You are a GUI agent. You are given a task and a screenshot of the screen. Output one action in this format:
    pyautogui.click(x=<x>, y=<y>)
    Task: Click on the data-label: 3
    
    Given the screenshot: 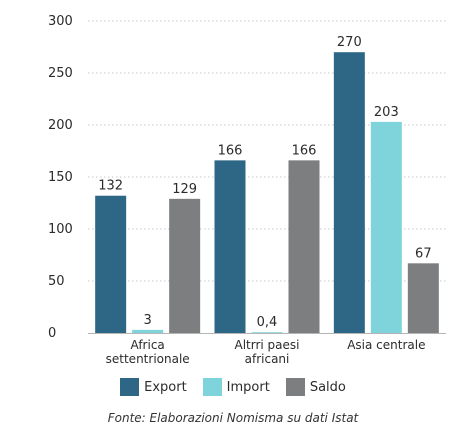 What is the action you would take?
    pyautogui.click(x=148, y=320)
    